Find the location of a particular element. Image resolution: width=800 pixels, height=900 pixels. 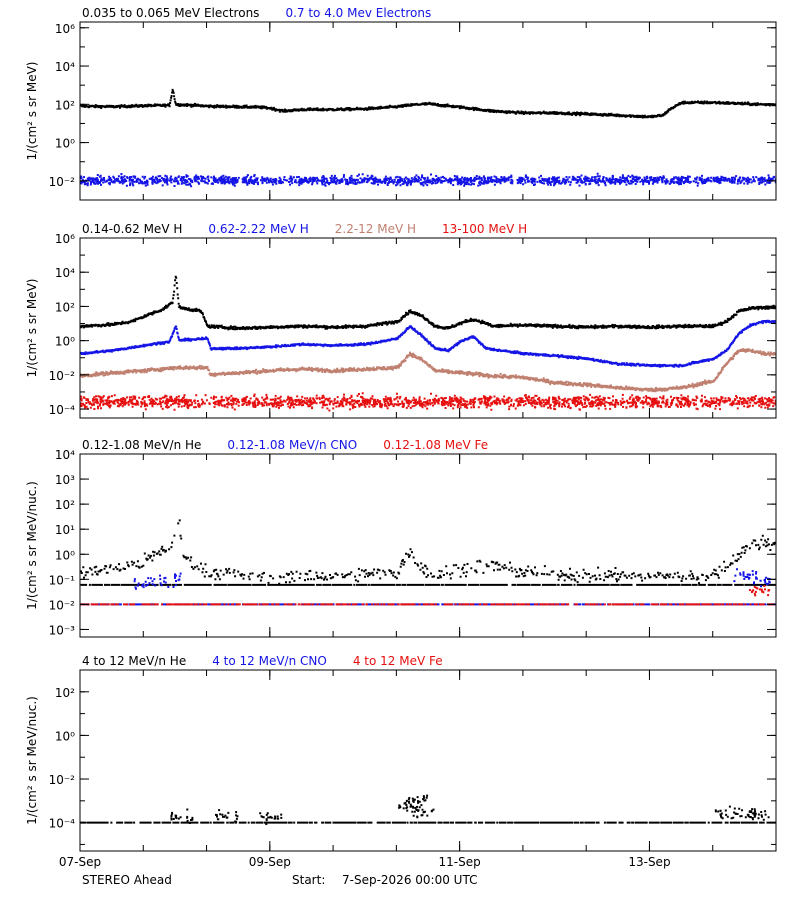

legend-entry: 2.2-12 MeV H is located at coordinates (375, 229).